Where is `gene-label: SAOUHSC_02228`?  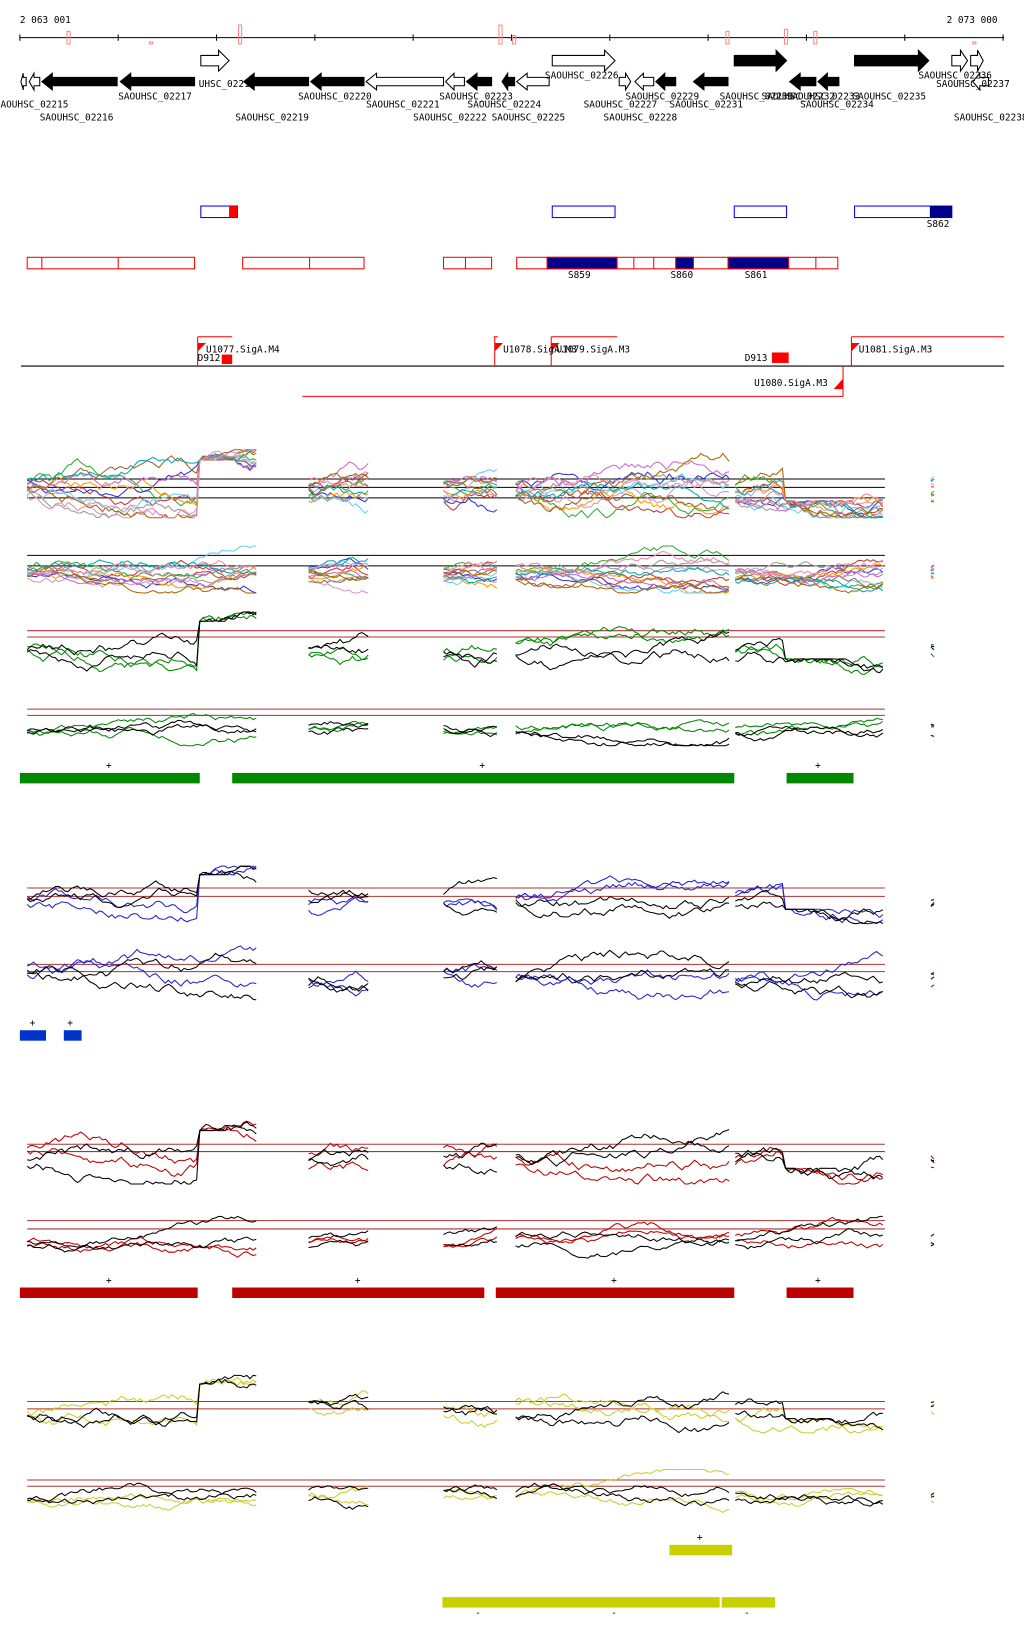 gene-label: SAOUHSC_02228 is located at coordinates (641, 117).